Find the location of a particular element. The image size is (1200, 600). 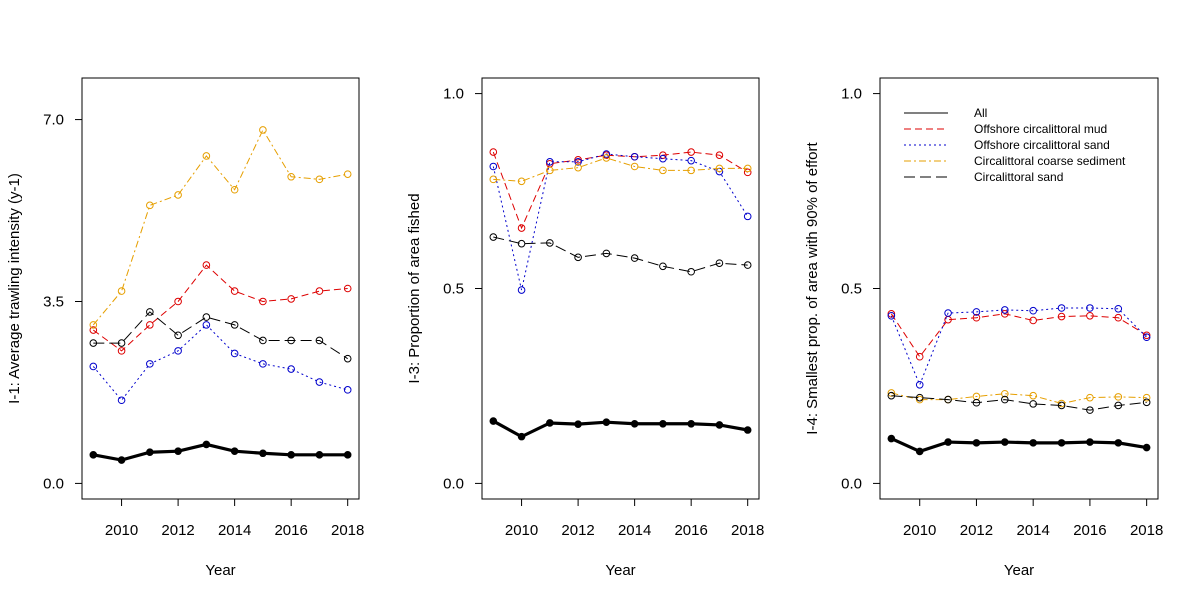

y-tick-label: 3.5 is located at coordinates (53, 301).